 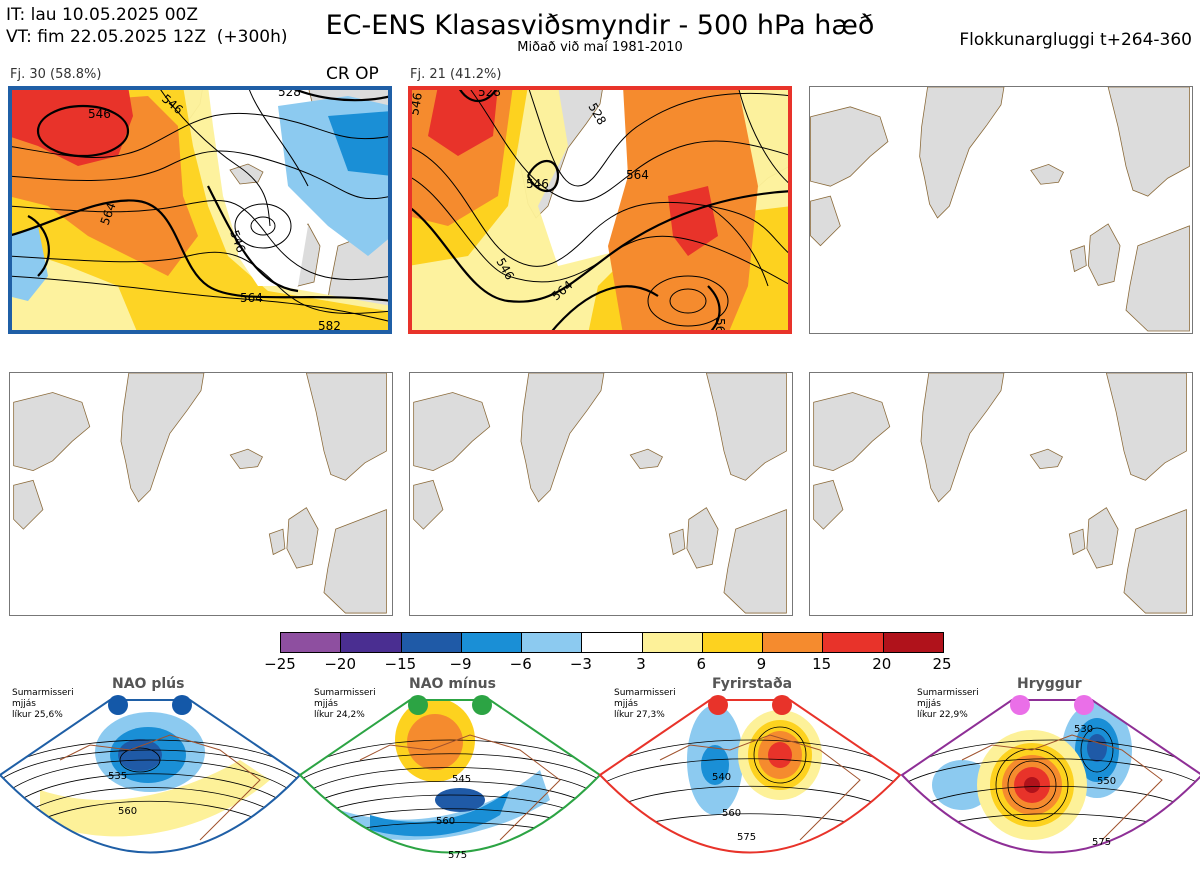 What do you see at coordinates (56, 74) in the screenshot?
I see `panel-1-label: Fj. 30 (58.8%)` at bounding box center [56, 74].